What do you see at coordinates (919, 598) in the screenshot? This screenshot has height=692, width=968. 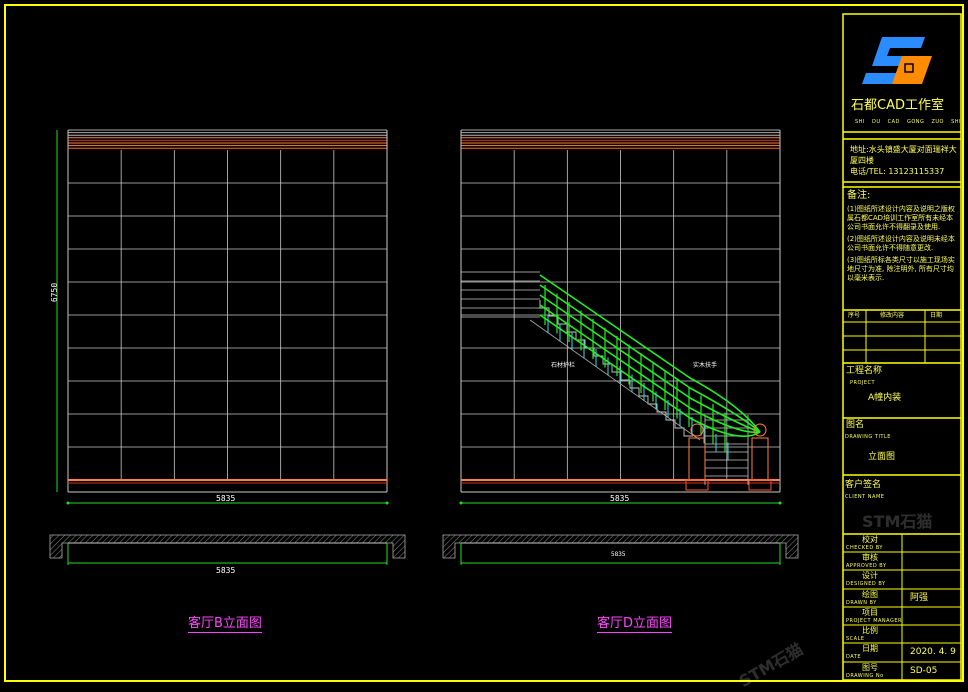 I see `sign-value: 阿强` at bounding box center [919, 598].